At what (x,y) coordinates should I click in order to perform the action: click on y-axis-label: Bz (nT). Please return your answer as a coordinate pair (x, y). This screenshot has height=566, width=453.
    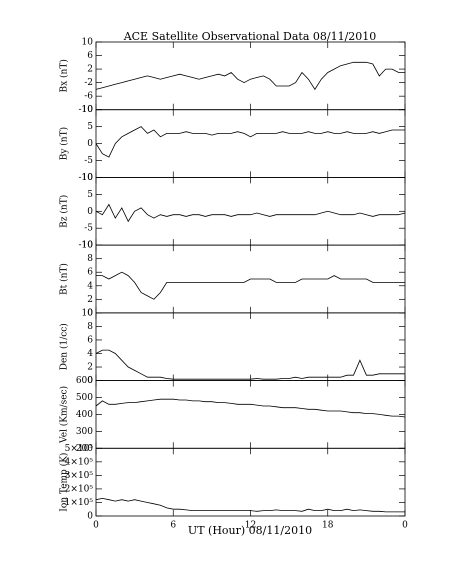
    Looking at the image, I should click on (64, 211).